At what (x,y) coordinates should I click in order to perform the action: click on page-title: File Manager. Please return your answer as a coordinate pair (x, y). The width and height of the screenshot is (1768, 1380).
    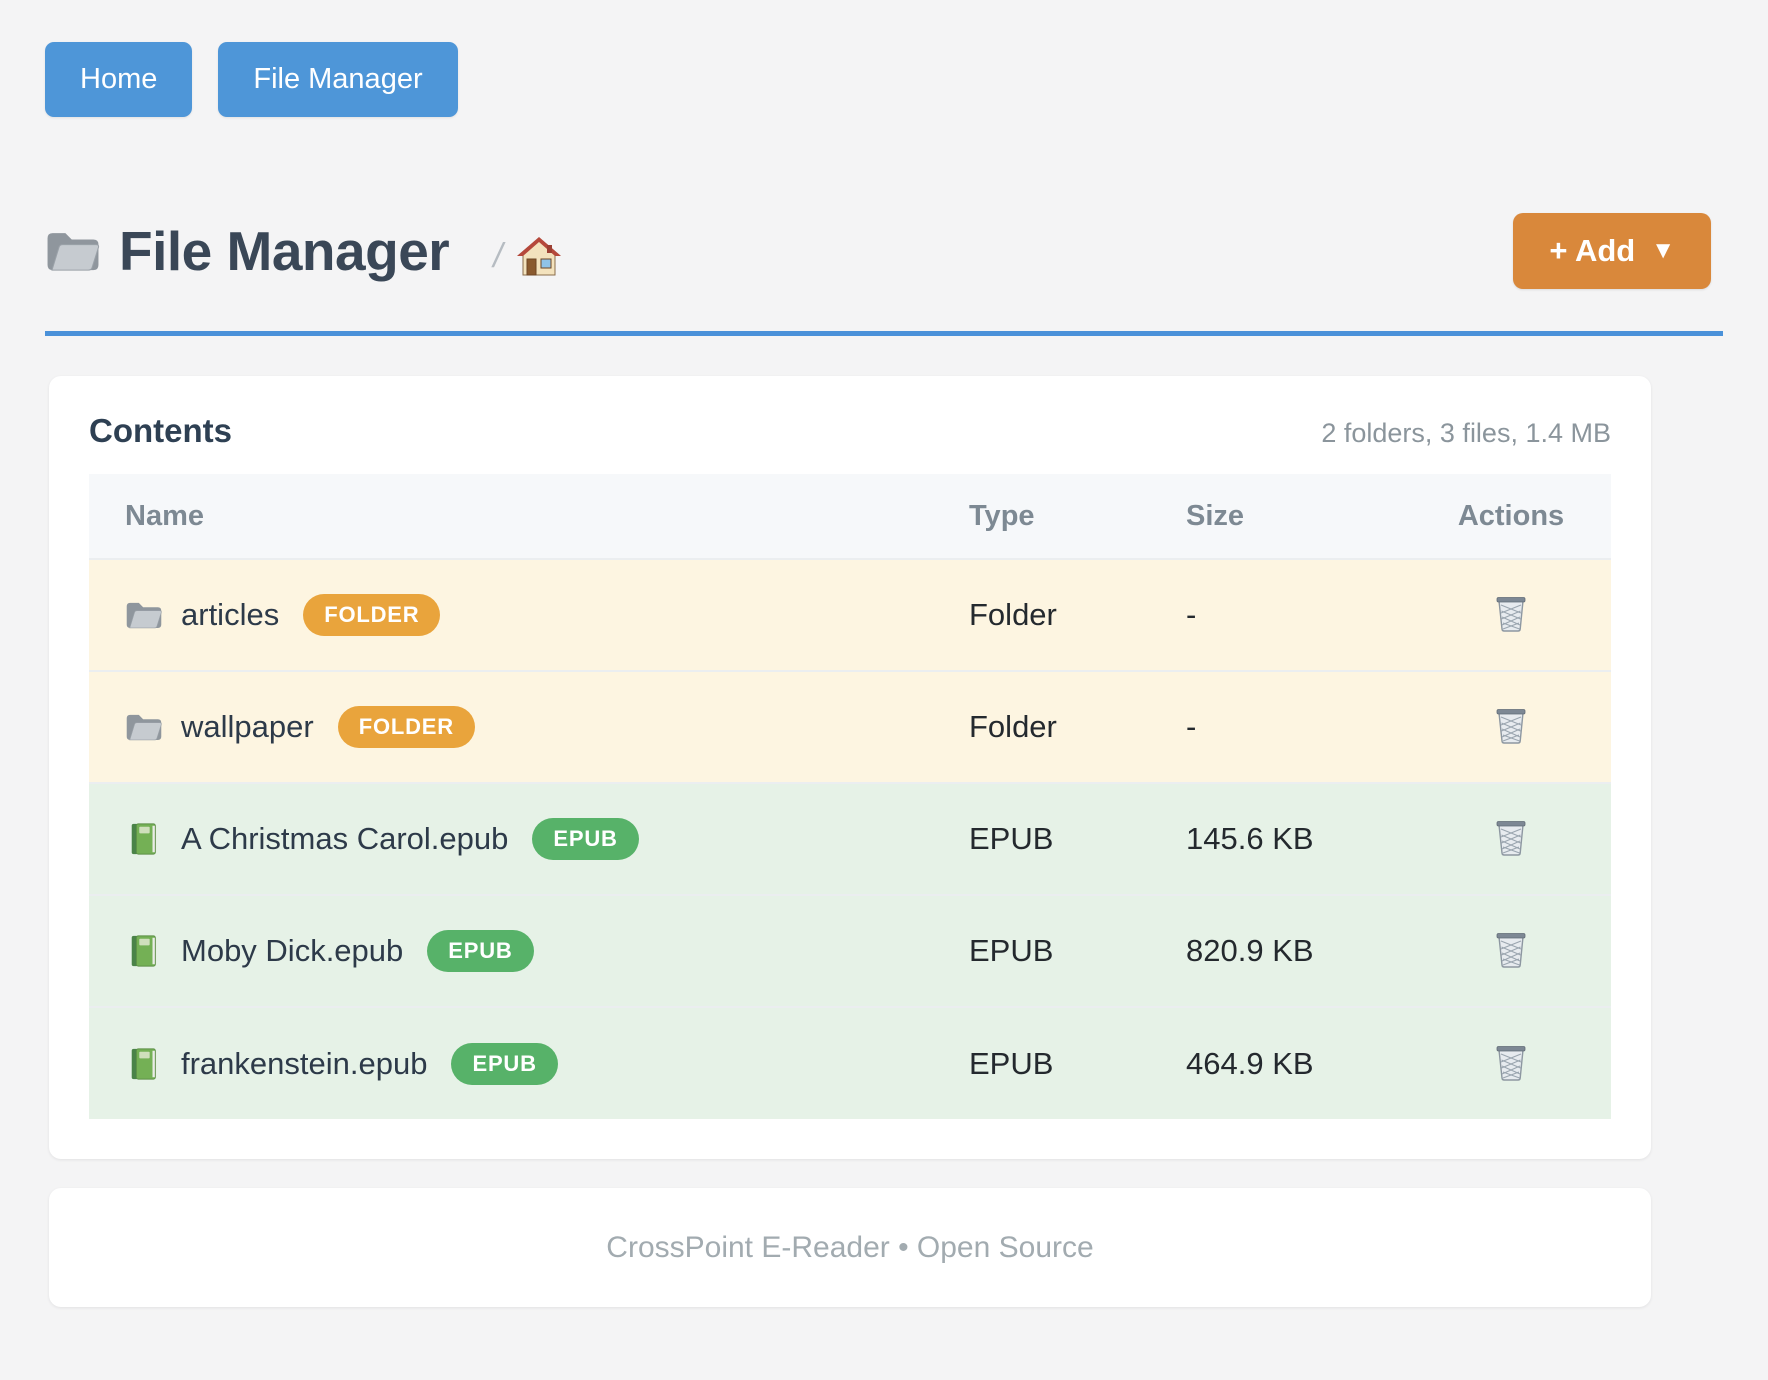
    Looking at the image, I should click on (284, 251).